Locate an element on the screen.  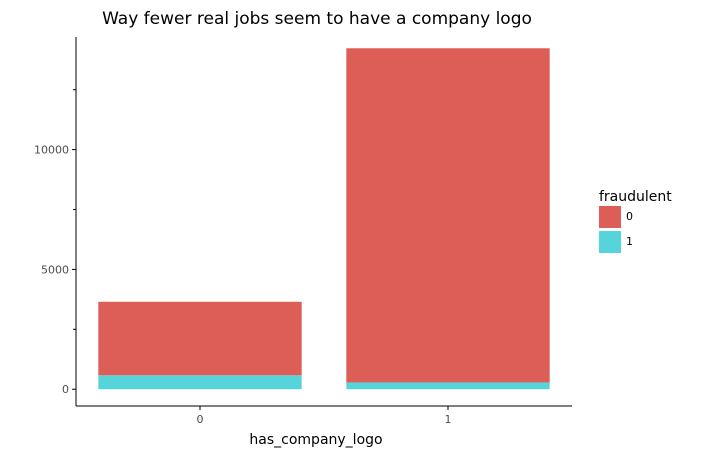
y-tick-label: 10000 is located at coordinates (51, 150).